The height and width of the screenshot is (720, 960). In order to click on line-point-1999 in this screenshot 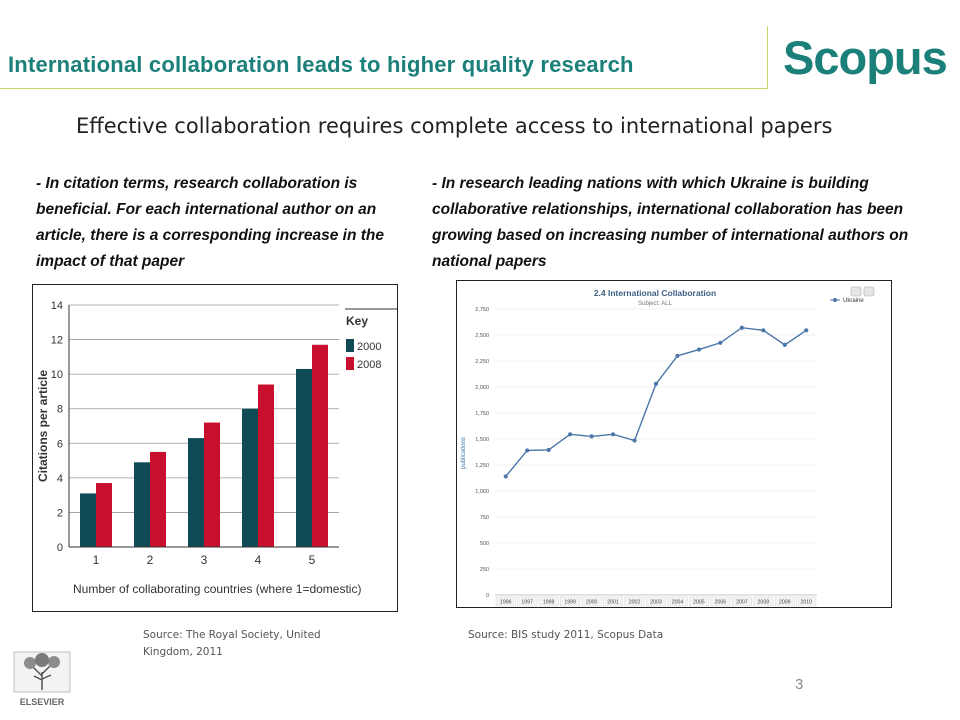, I will do `click(570, 434)`.